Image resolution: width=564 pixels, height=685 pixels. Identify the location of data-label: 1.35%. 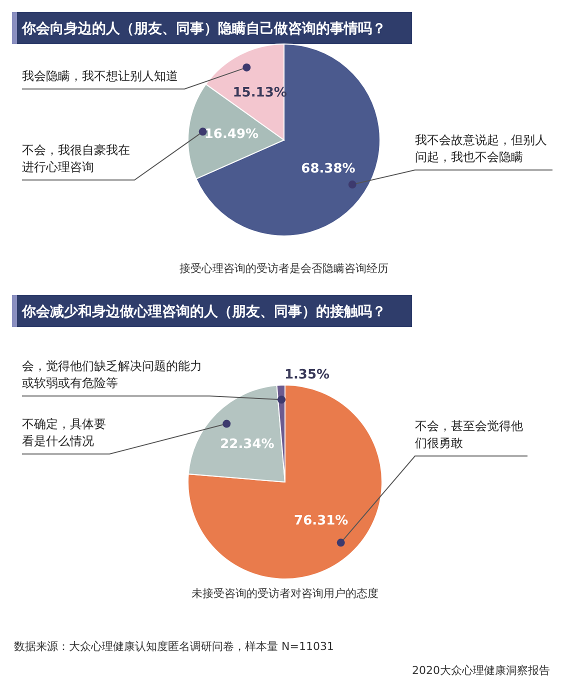
(307, 375).